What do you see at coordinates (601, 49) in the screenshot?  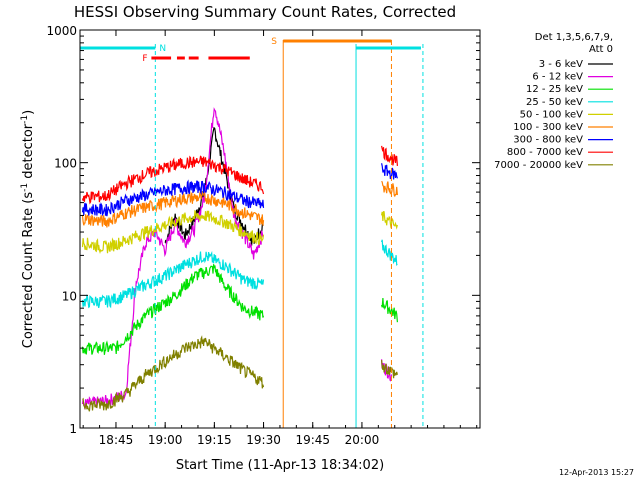 I see `legend-header: Att 0` at bounding box center [601, 49].